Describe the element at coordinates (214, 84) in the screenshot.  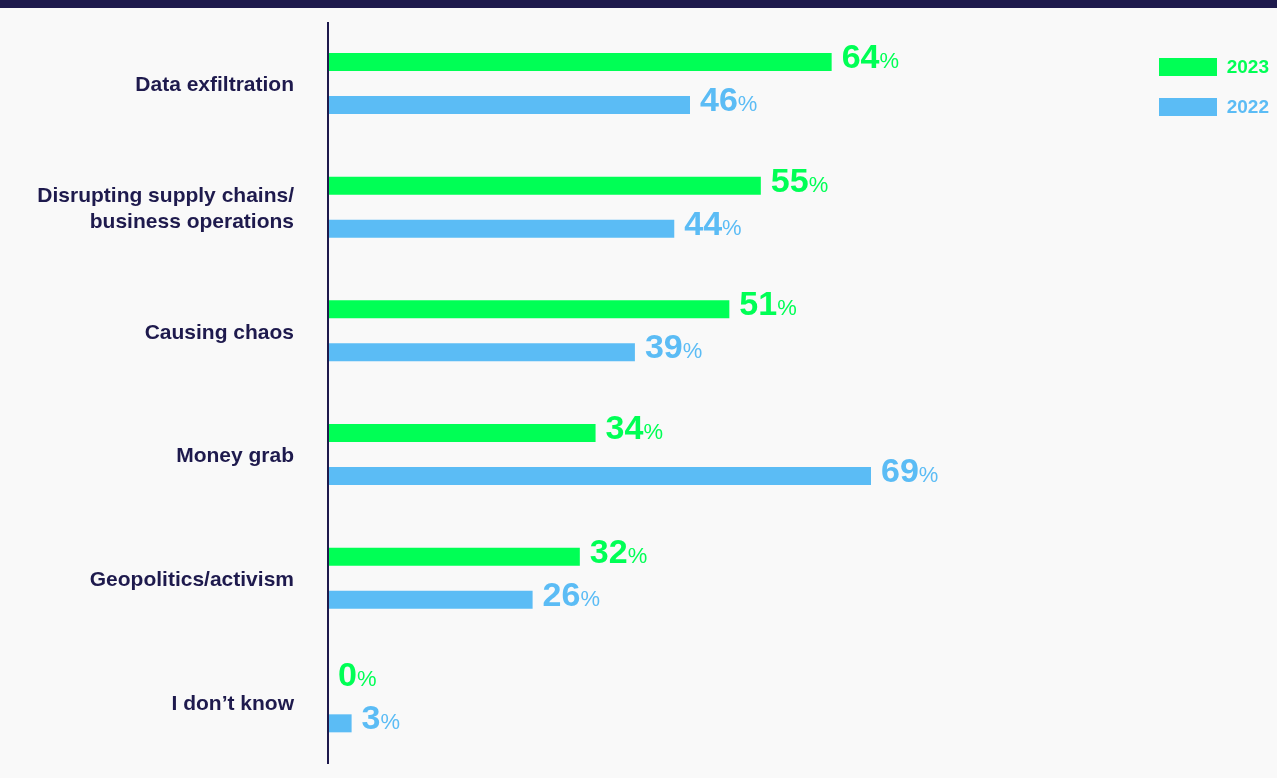
I see `y-tick-label: Data exfiltration` at that location.